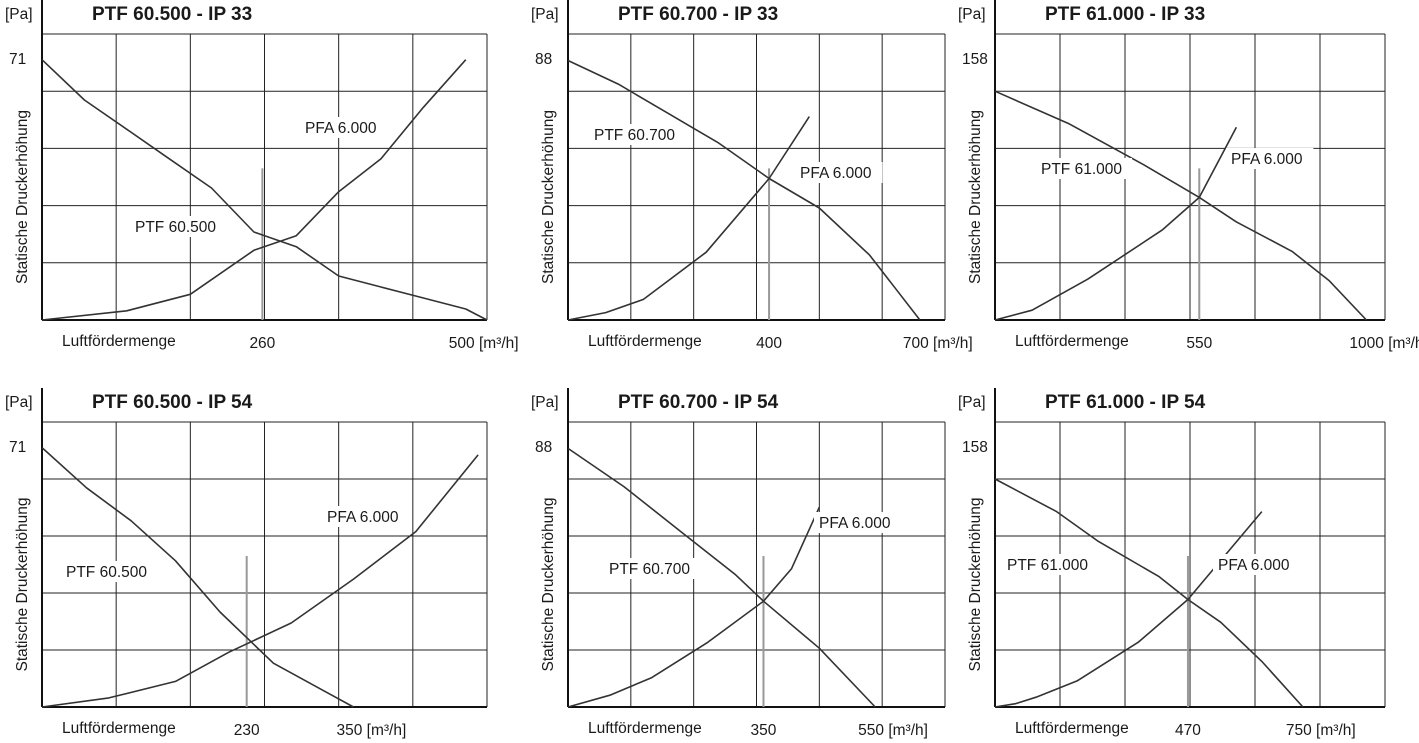 This screenshot has width=1419, height=743. Describe the element at coordinates (938, 343) in the screenshot. I see `x-tick-label: 700 [m³/h]` at that location.